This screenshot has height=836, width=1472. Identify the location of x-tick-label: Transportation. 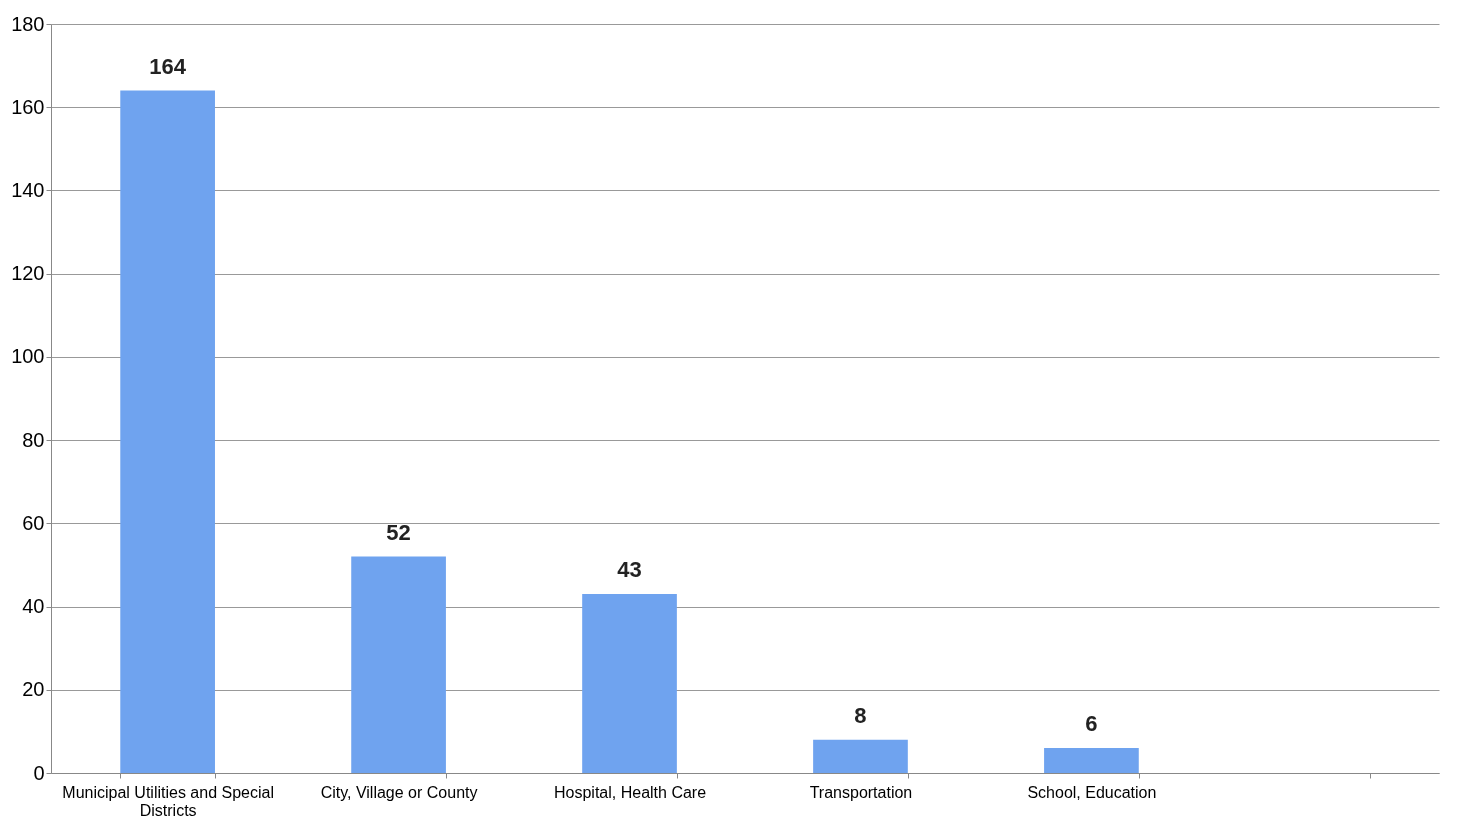
(861, 792).